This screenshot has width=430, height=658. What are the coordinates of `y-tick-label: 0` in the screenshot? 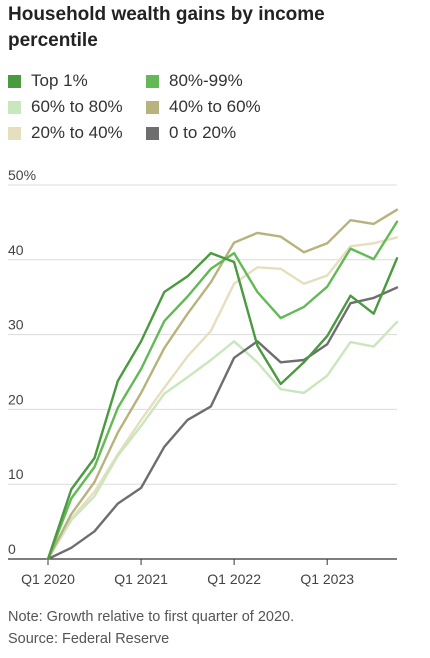 It's located at (12, 549).